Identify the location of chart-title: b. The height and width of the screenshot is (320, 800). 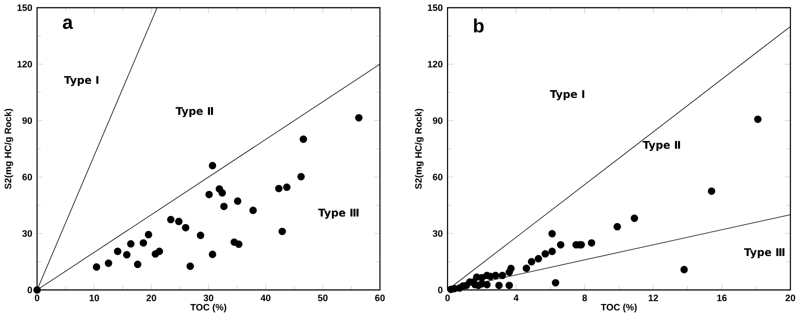
(479, 25).